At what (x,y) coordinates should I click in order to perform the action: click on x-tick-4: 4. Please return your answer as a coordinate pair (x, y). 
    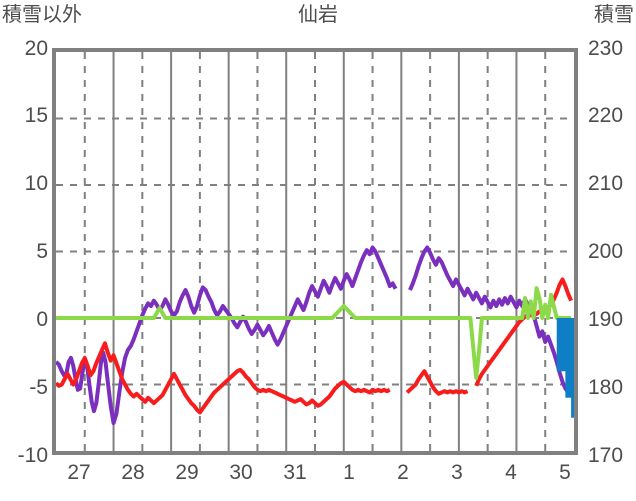
    Looking at the image, I should click on (511, 472).